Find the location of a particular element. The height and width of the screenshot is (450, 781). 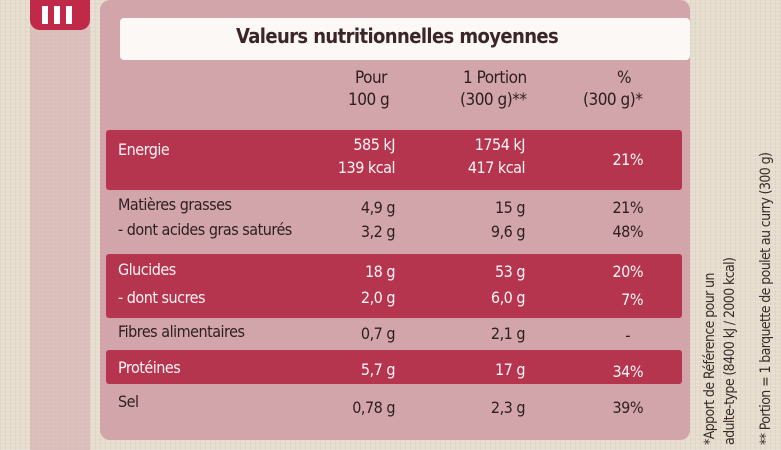

row-label-matieres-grasses: Matières grasses is located at coordinates (175, 204).